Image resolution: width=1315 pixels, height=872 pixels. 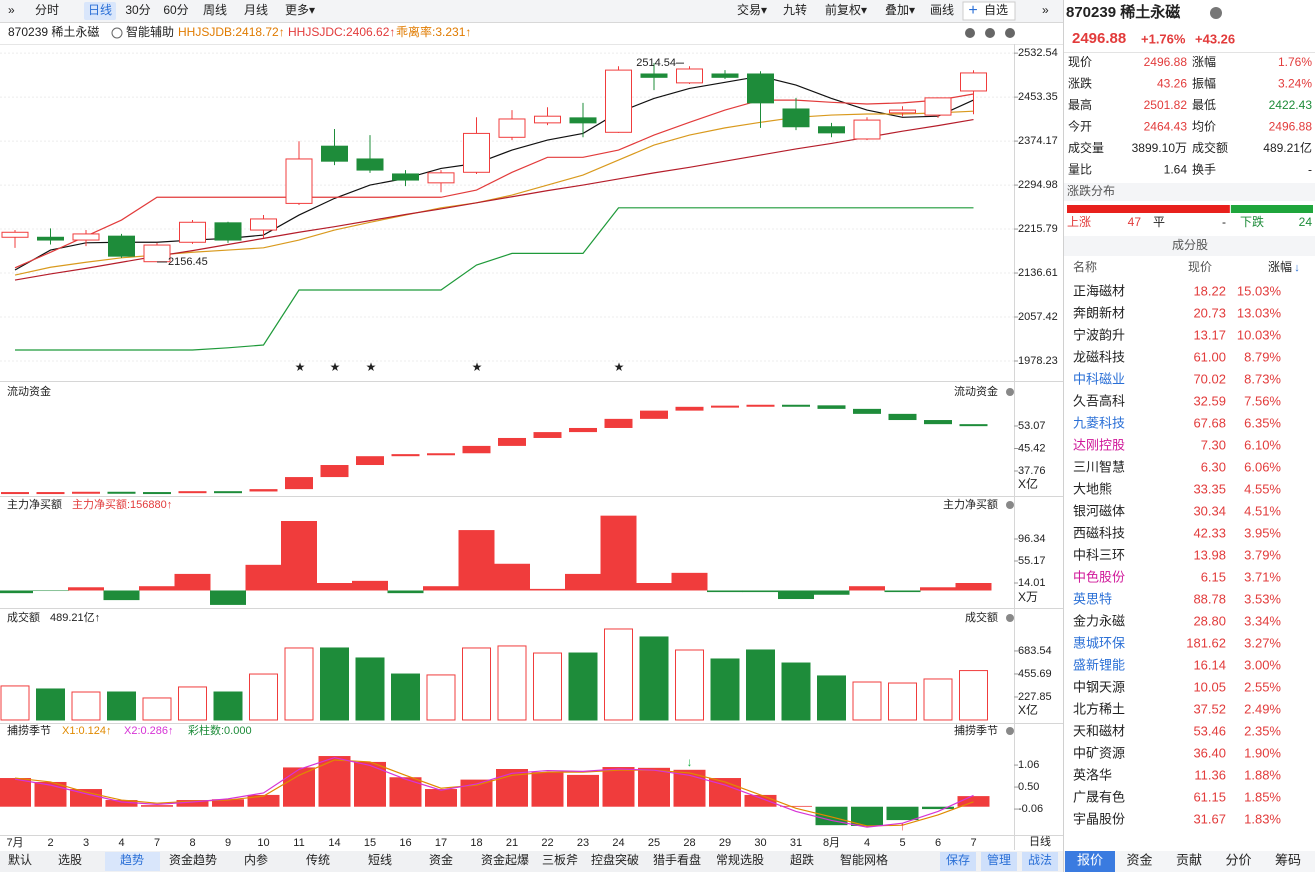 I want to click on toolbar-button: 叠加▾, so click(x=900, y=10).